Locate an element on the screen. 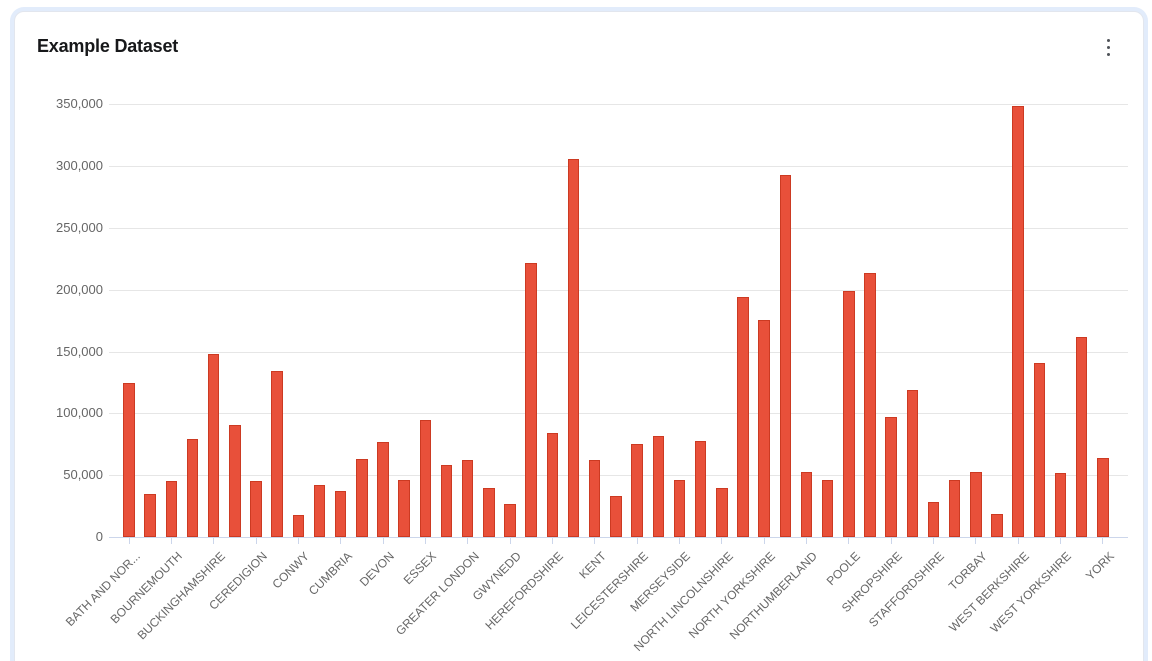  x-axis-category-label: CONWY is located at coordinates (291, 570).